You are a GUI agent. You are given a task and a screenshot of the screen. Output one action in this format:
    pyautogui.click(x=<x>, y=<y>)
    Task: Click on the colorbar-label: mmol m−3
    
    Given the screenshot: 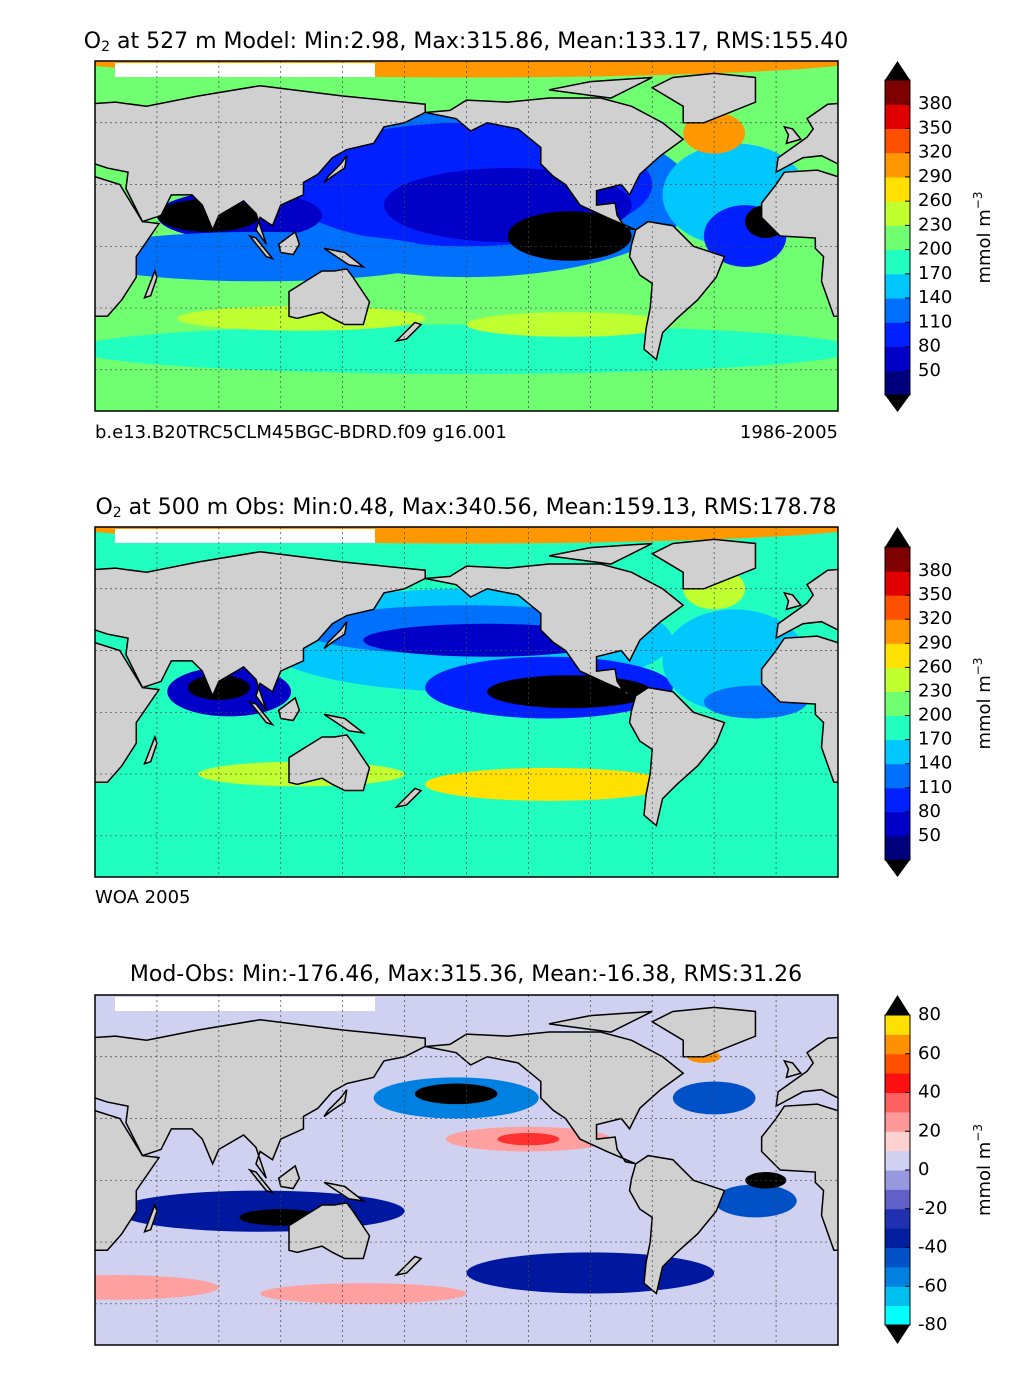 What is the action you would take?
    pyautogui.click(x=983, y=237)
    